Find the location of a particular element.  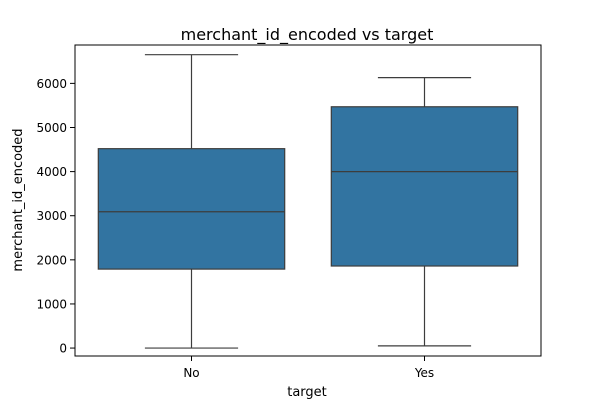

x-tick-label: Yes is located at coordinates (424, 373).